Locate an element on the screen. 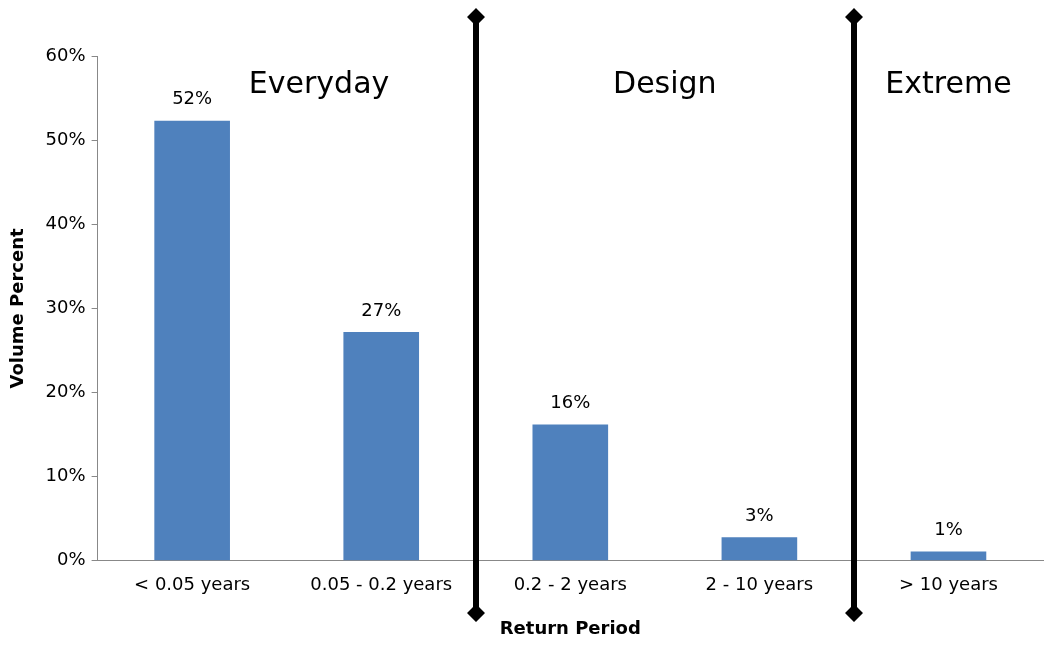 Image resolution: width=1044 pixels, height=648 pixels. data-label: 3% is located at coordinates (759, 514).